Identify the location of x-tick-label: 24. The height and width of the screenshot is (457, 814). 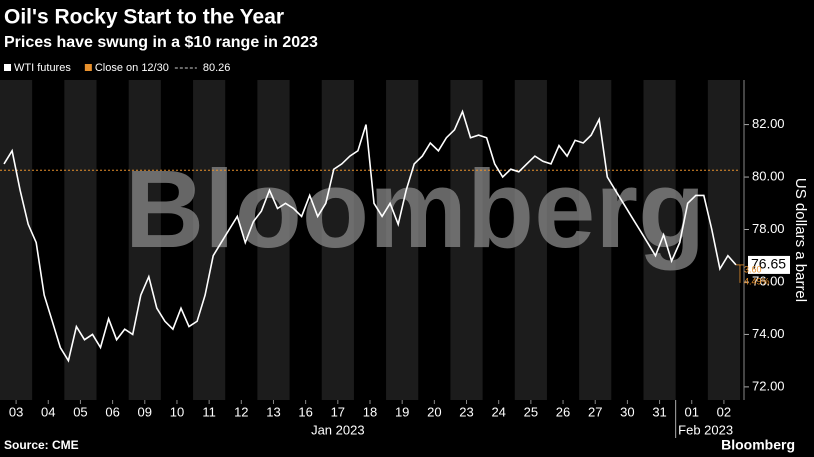
(498, 411).